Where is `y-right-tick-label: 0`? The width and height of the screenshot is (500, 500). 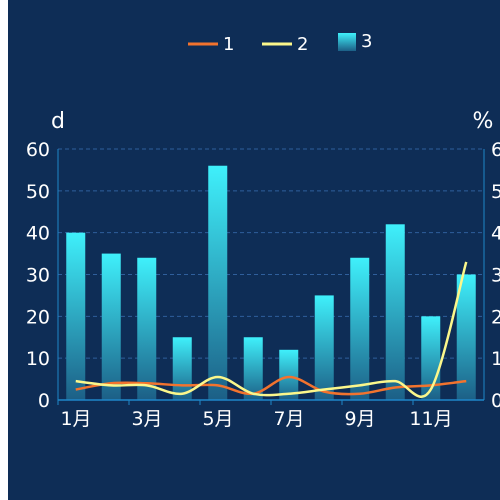 y-right-tick-label: 0 is located at coordinates (495, 401).